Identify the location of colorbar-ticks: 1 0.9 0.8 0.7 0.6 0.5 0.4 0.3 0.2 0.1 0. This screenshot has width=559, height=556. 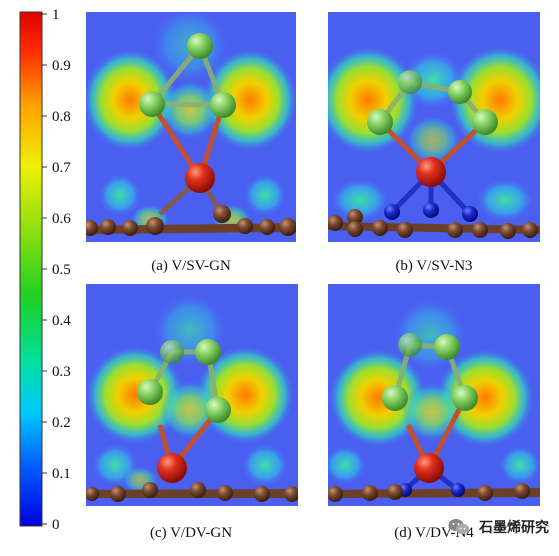
(56, 270).